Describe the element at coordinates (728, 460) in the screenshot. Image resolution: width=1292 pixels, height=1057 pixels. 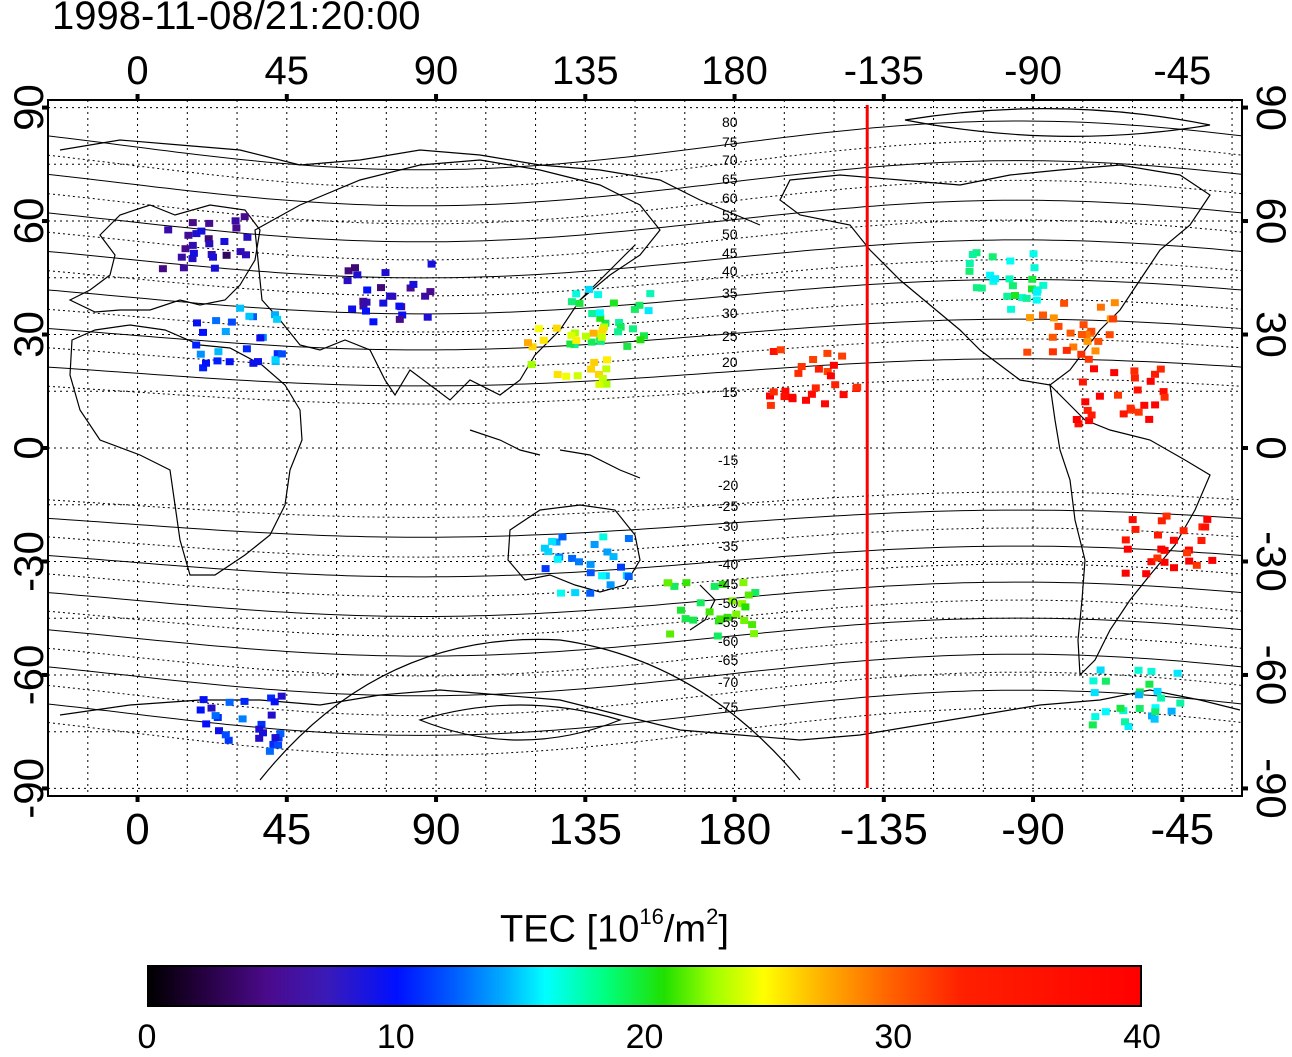
I see `contour-label: -15` at that location.